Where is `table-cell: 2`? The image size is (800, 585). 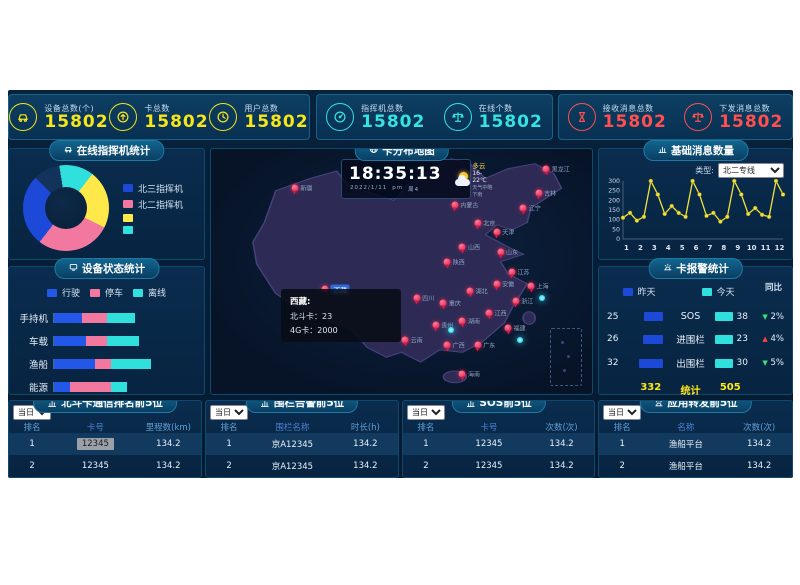 table-cell: 2 is located at coordinates (229, 466).